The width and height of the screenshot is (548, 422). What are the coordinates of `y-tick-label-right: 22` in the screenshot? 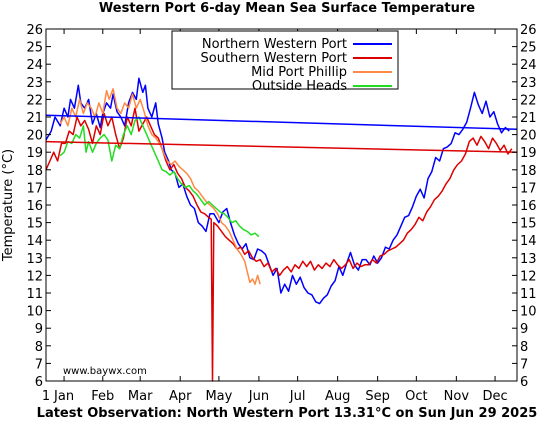 It's located at (528, 100).